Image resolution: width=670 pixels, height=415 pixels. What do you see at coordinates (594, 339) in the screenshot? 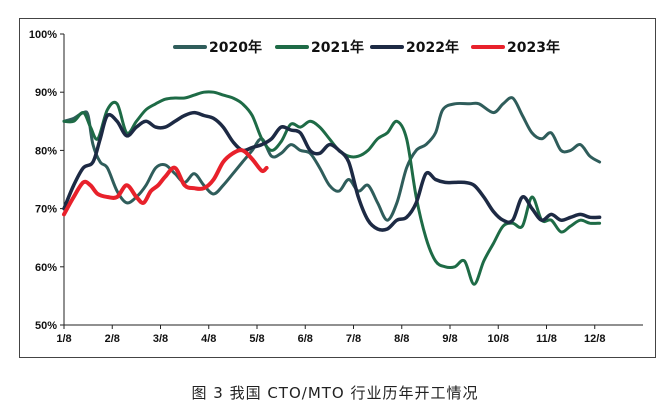
I see `x-tick-label: 12/8` at bounding box center [594, 339].